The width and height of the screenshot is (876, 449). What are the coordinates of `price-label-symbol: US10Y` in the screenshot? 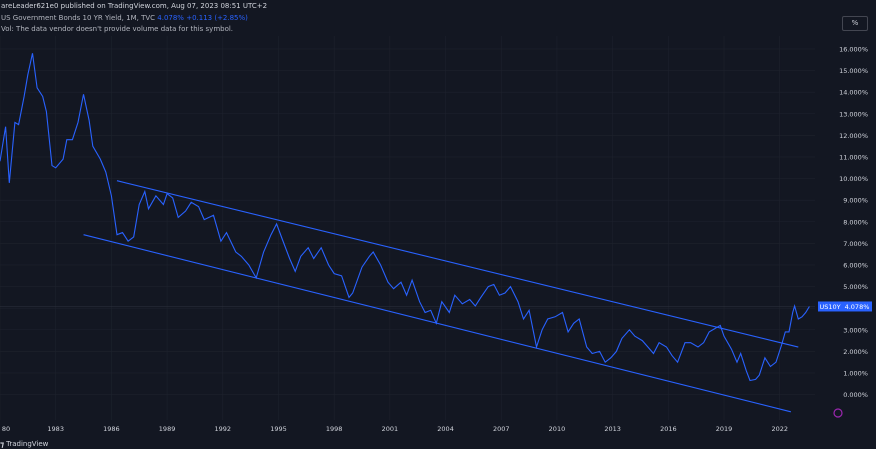 It's located at (829, 307).